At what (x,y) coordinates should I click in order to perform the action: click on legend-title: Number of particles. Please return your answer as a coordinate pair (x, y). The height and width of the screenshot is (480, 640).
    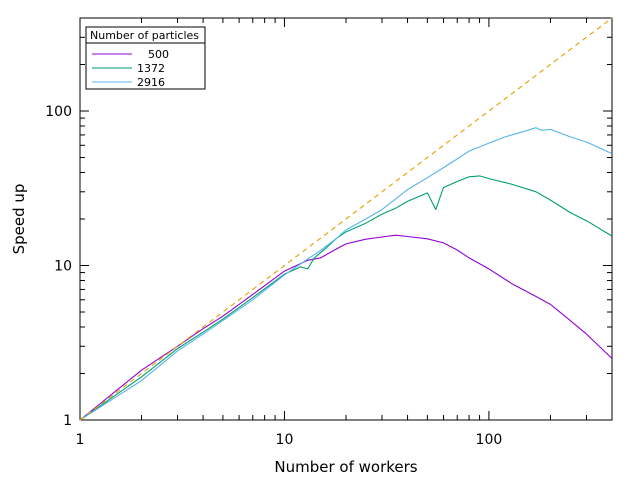
    Looking at the image, I should click on (144, 35).